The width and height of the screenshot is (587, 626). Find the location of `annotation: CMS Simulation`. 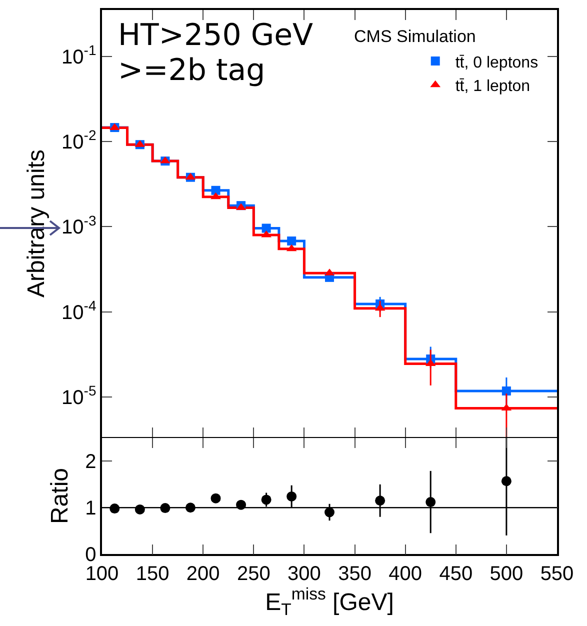

annotation: CMS Simulation is located at coordinates (415, 36).